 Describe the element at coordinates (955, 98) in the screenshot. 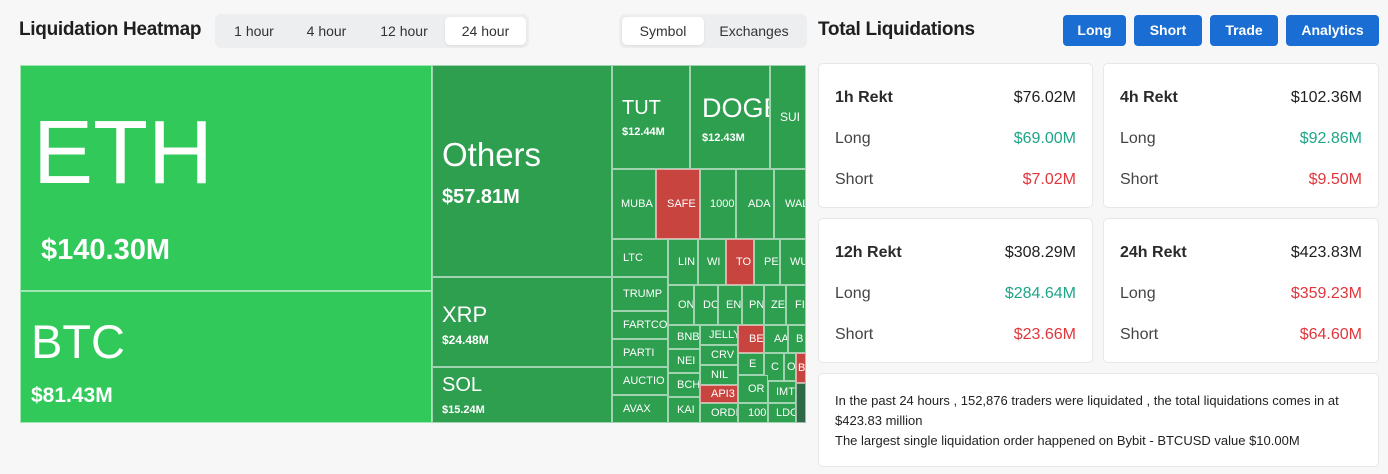

I see `card-header: 1h Rekt $76.02M` at that location.